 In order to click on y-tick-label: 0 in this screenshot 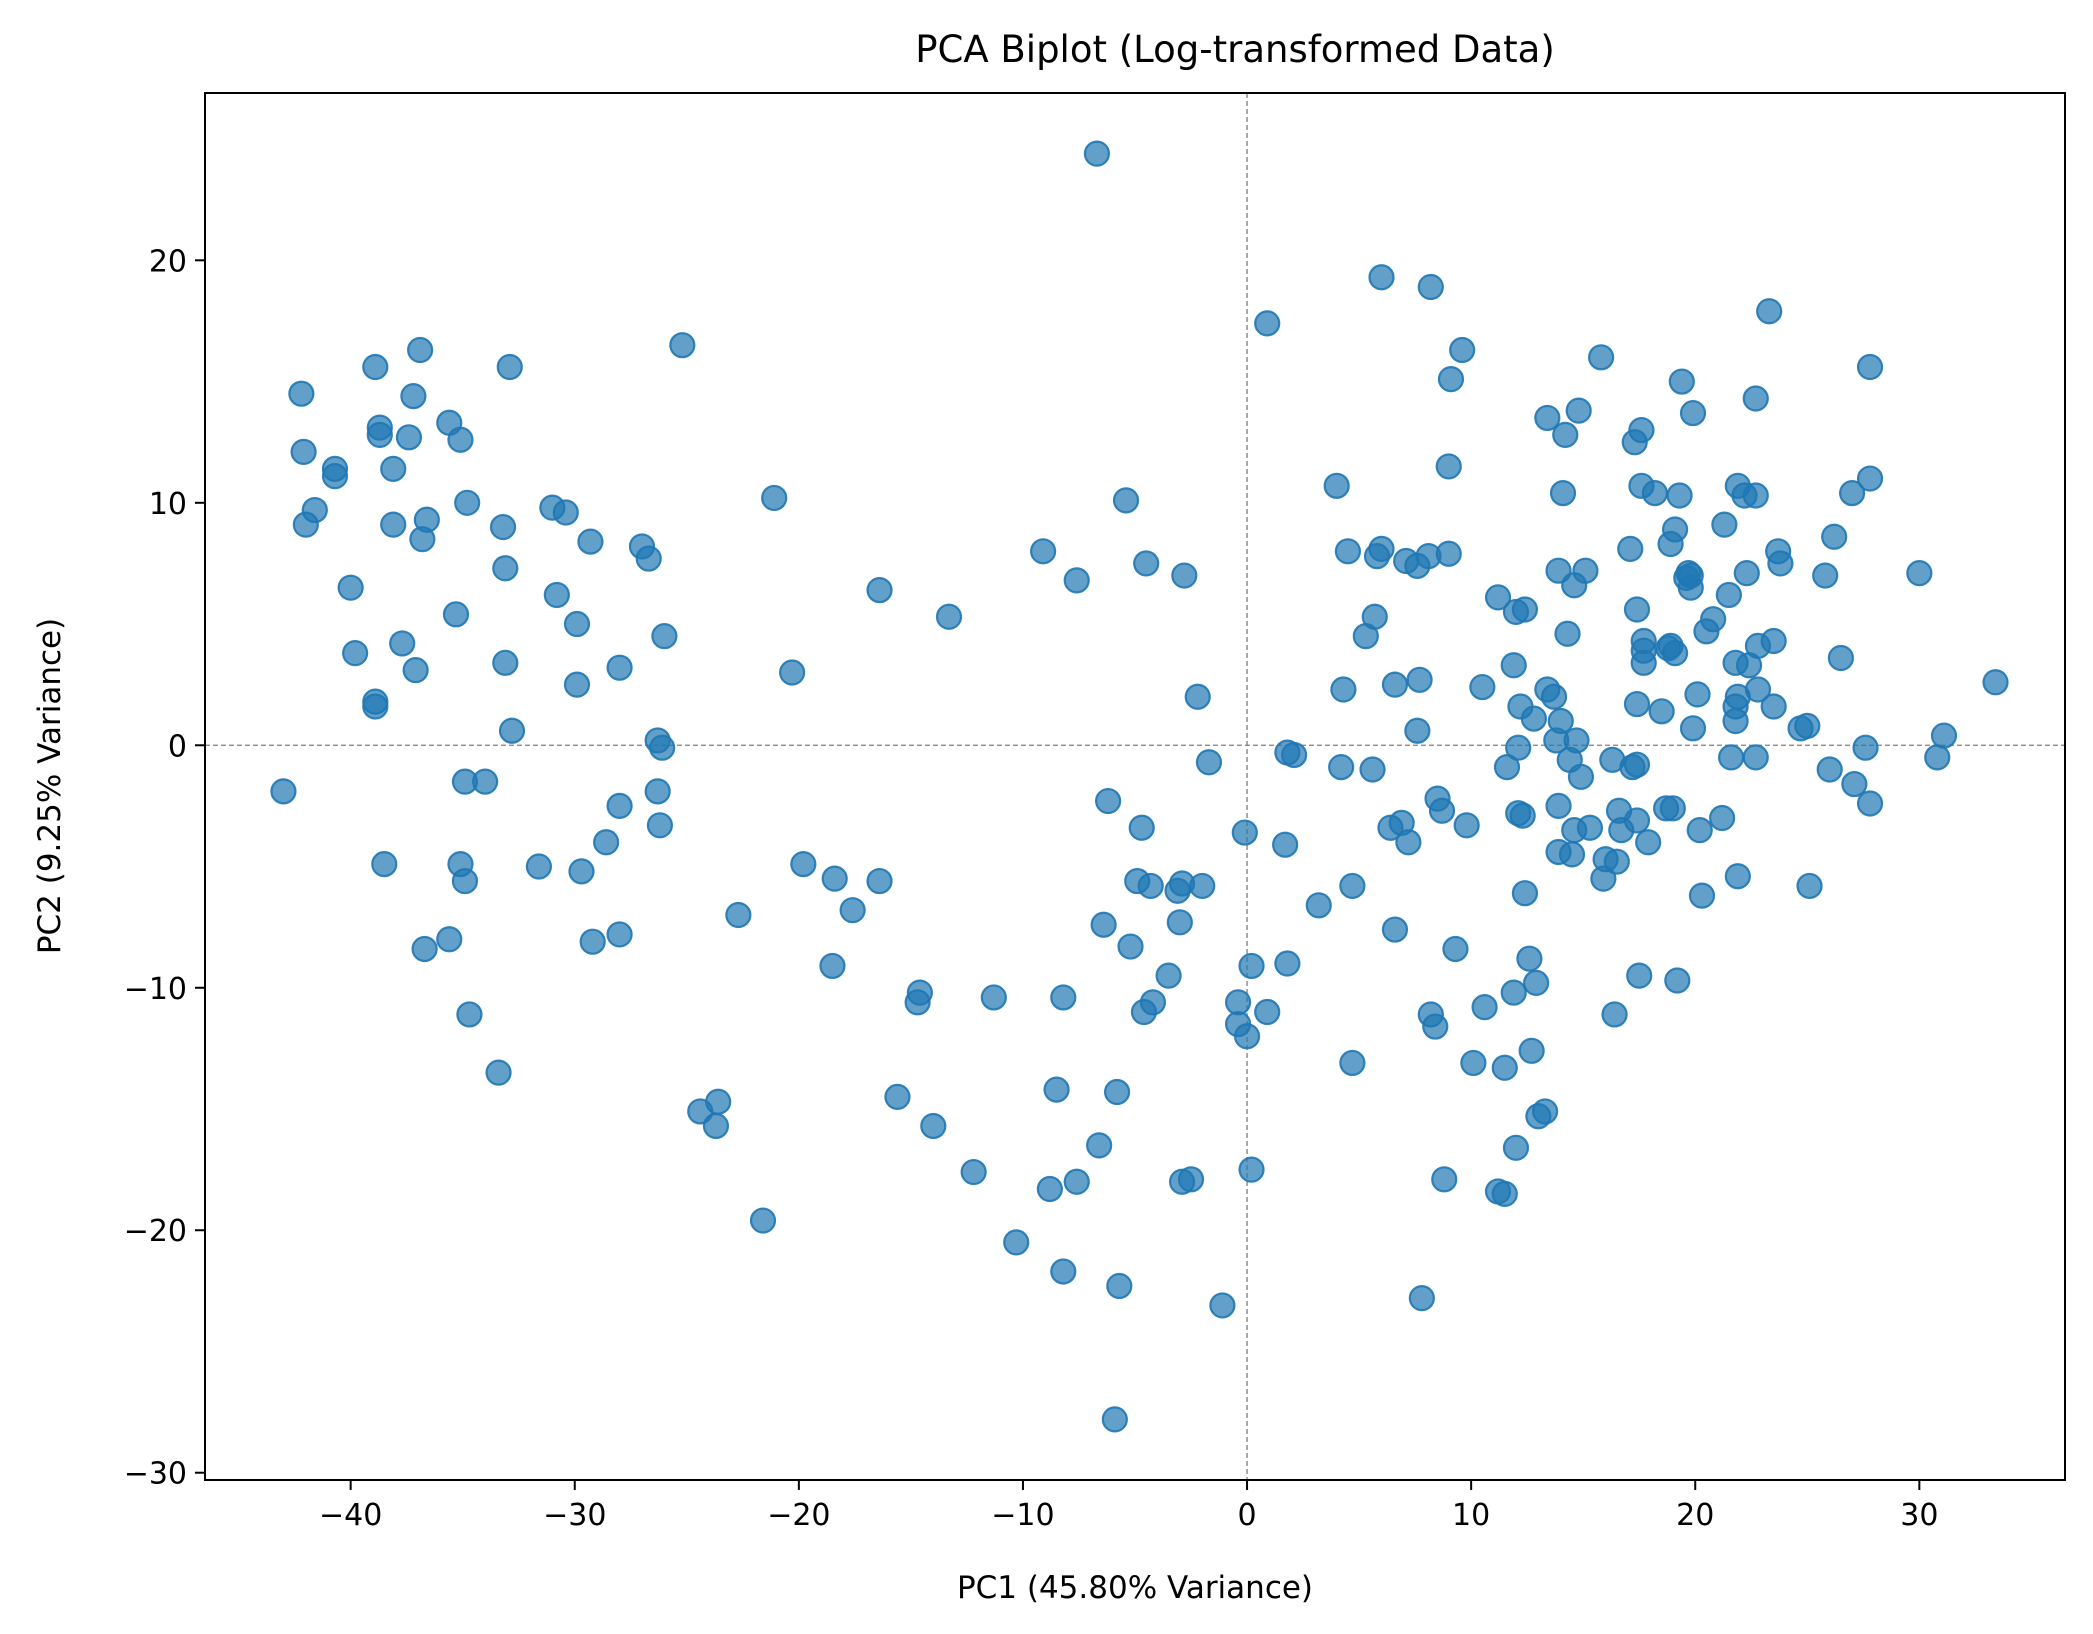, I will do `click(177, 746)`.